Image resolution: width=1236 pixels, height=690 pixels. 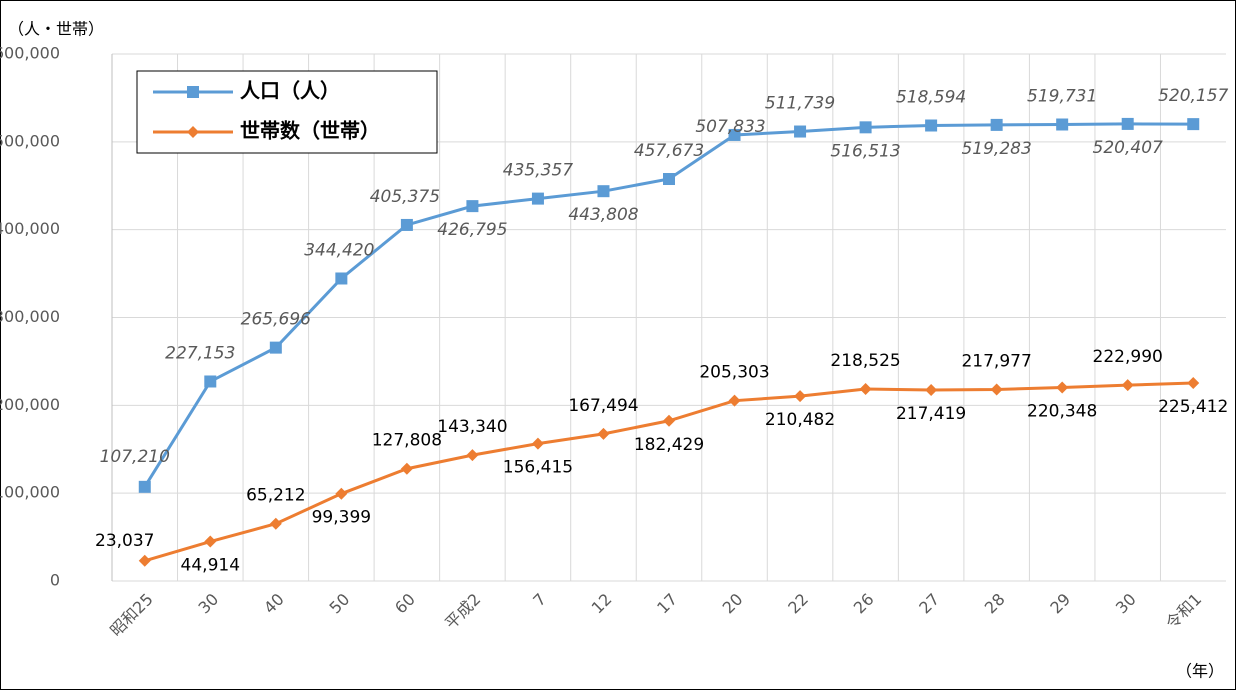 What do you see at coordinates (339, 250) in the screenshot?
I see `data-label: 344,420` at bounding box center [339, 250].